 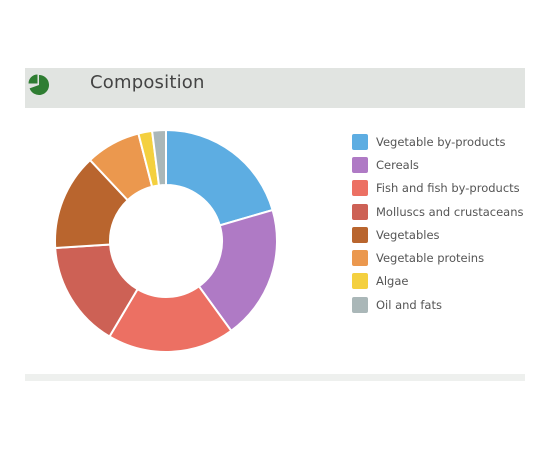 I want to click on legend-label: Oil and fats, so click(x=409, y=304).